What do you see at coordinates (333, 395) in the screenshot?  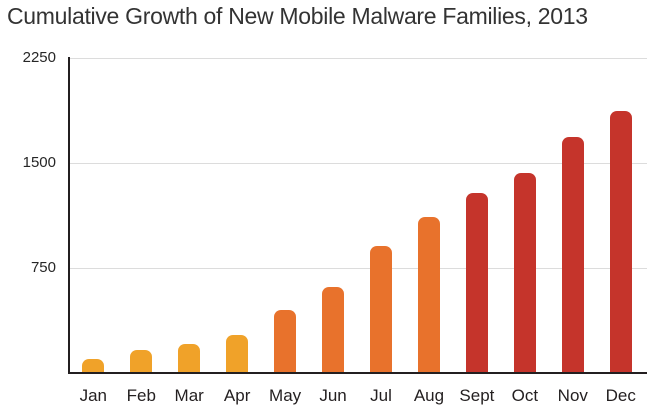 I see `x-tick-label-jun: Jun` at bounding box center [333, 395].